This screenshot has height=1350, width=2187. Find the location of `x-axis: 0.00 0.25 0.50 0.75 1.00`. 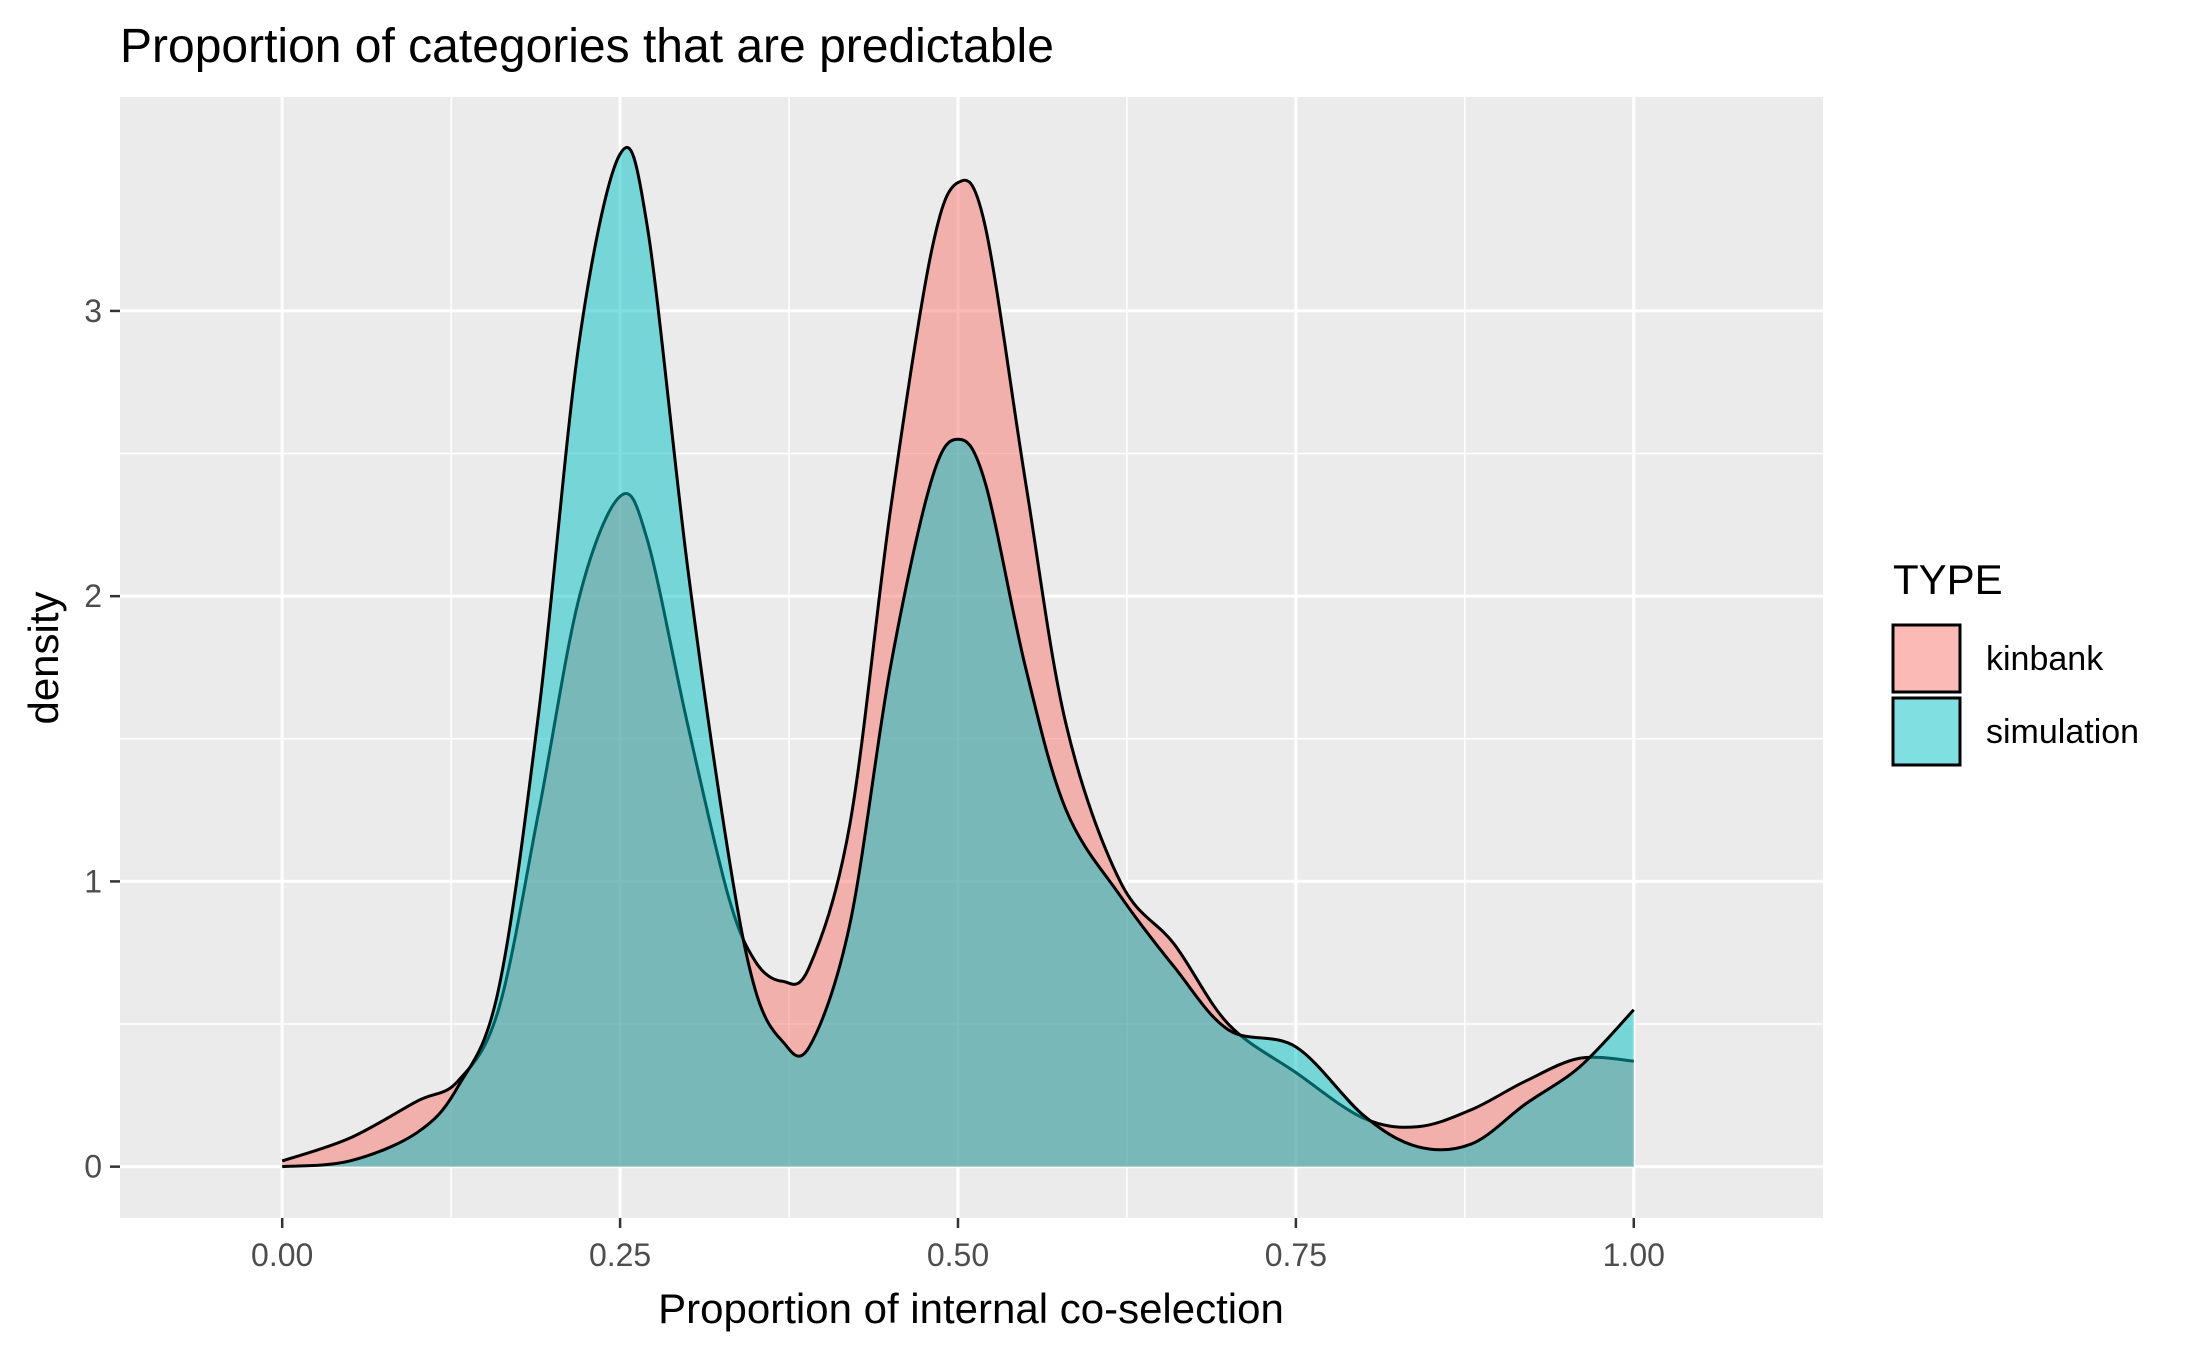

x-axis: 0.00 0.25 0.50 0.75 1.00 is located at coordinates (958, 1245).